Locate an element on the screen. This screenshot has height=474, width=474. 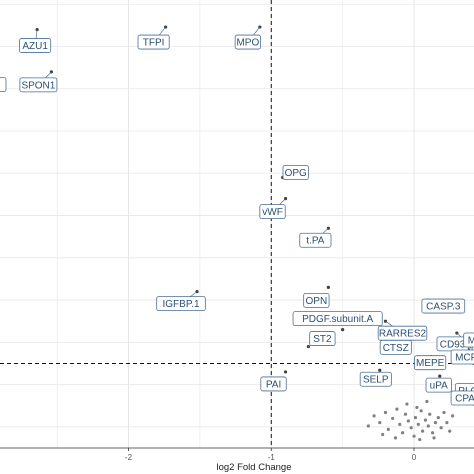
point-label: TFPI is located at coordinates (153, 38).